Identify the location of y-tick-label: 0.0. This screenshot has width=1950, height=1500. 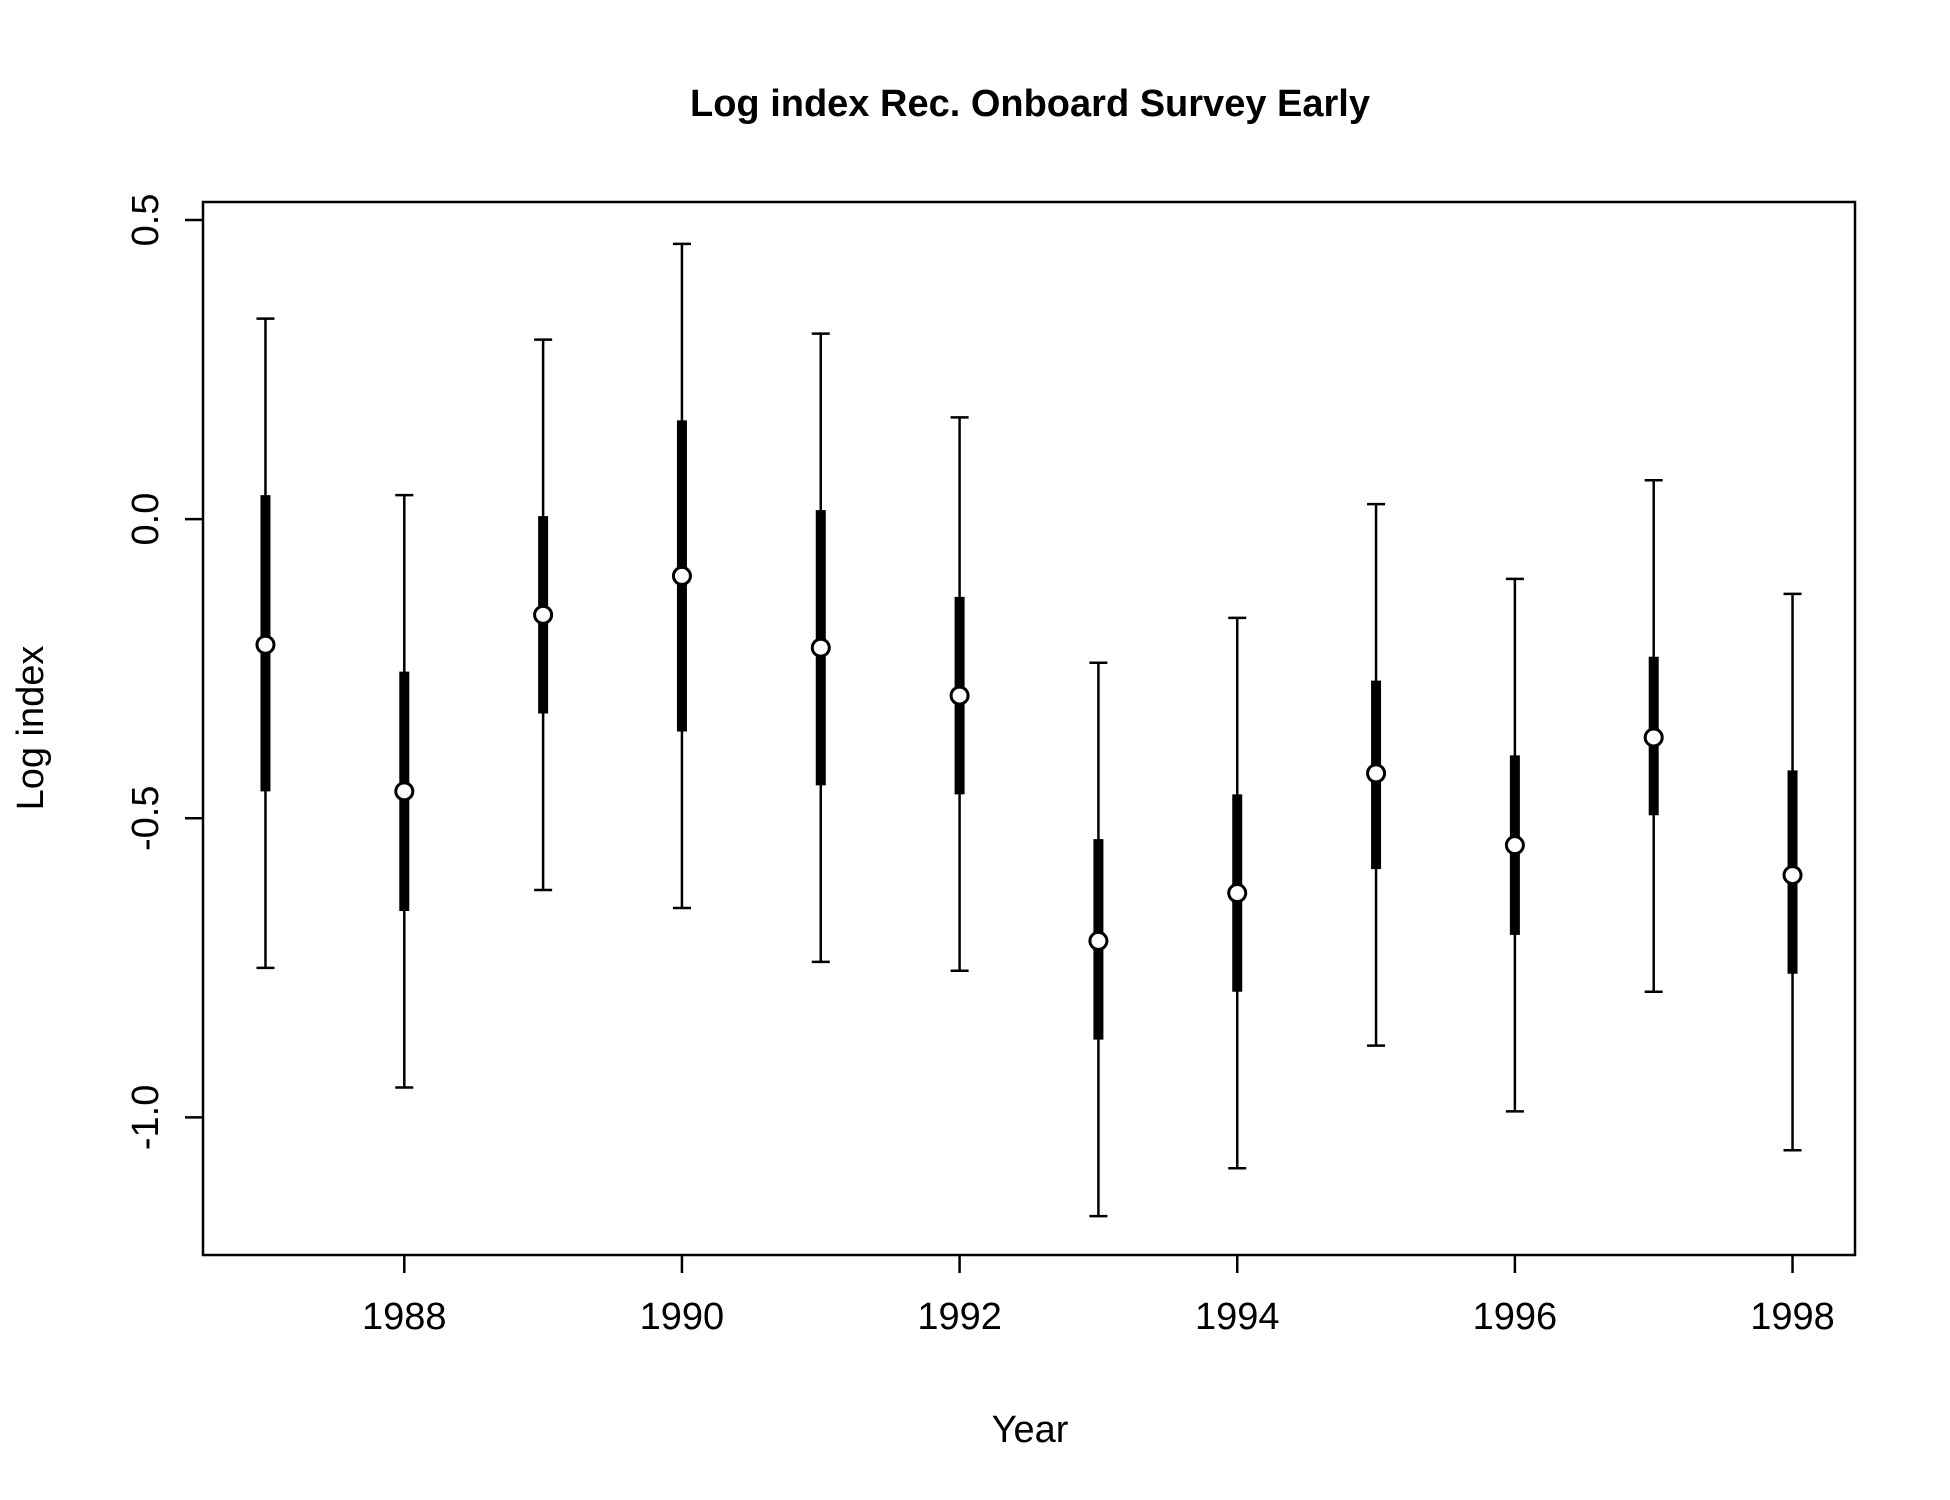
(146, 519).